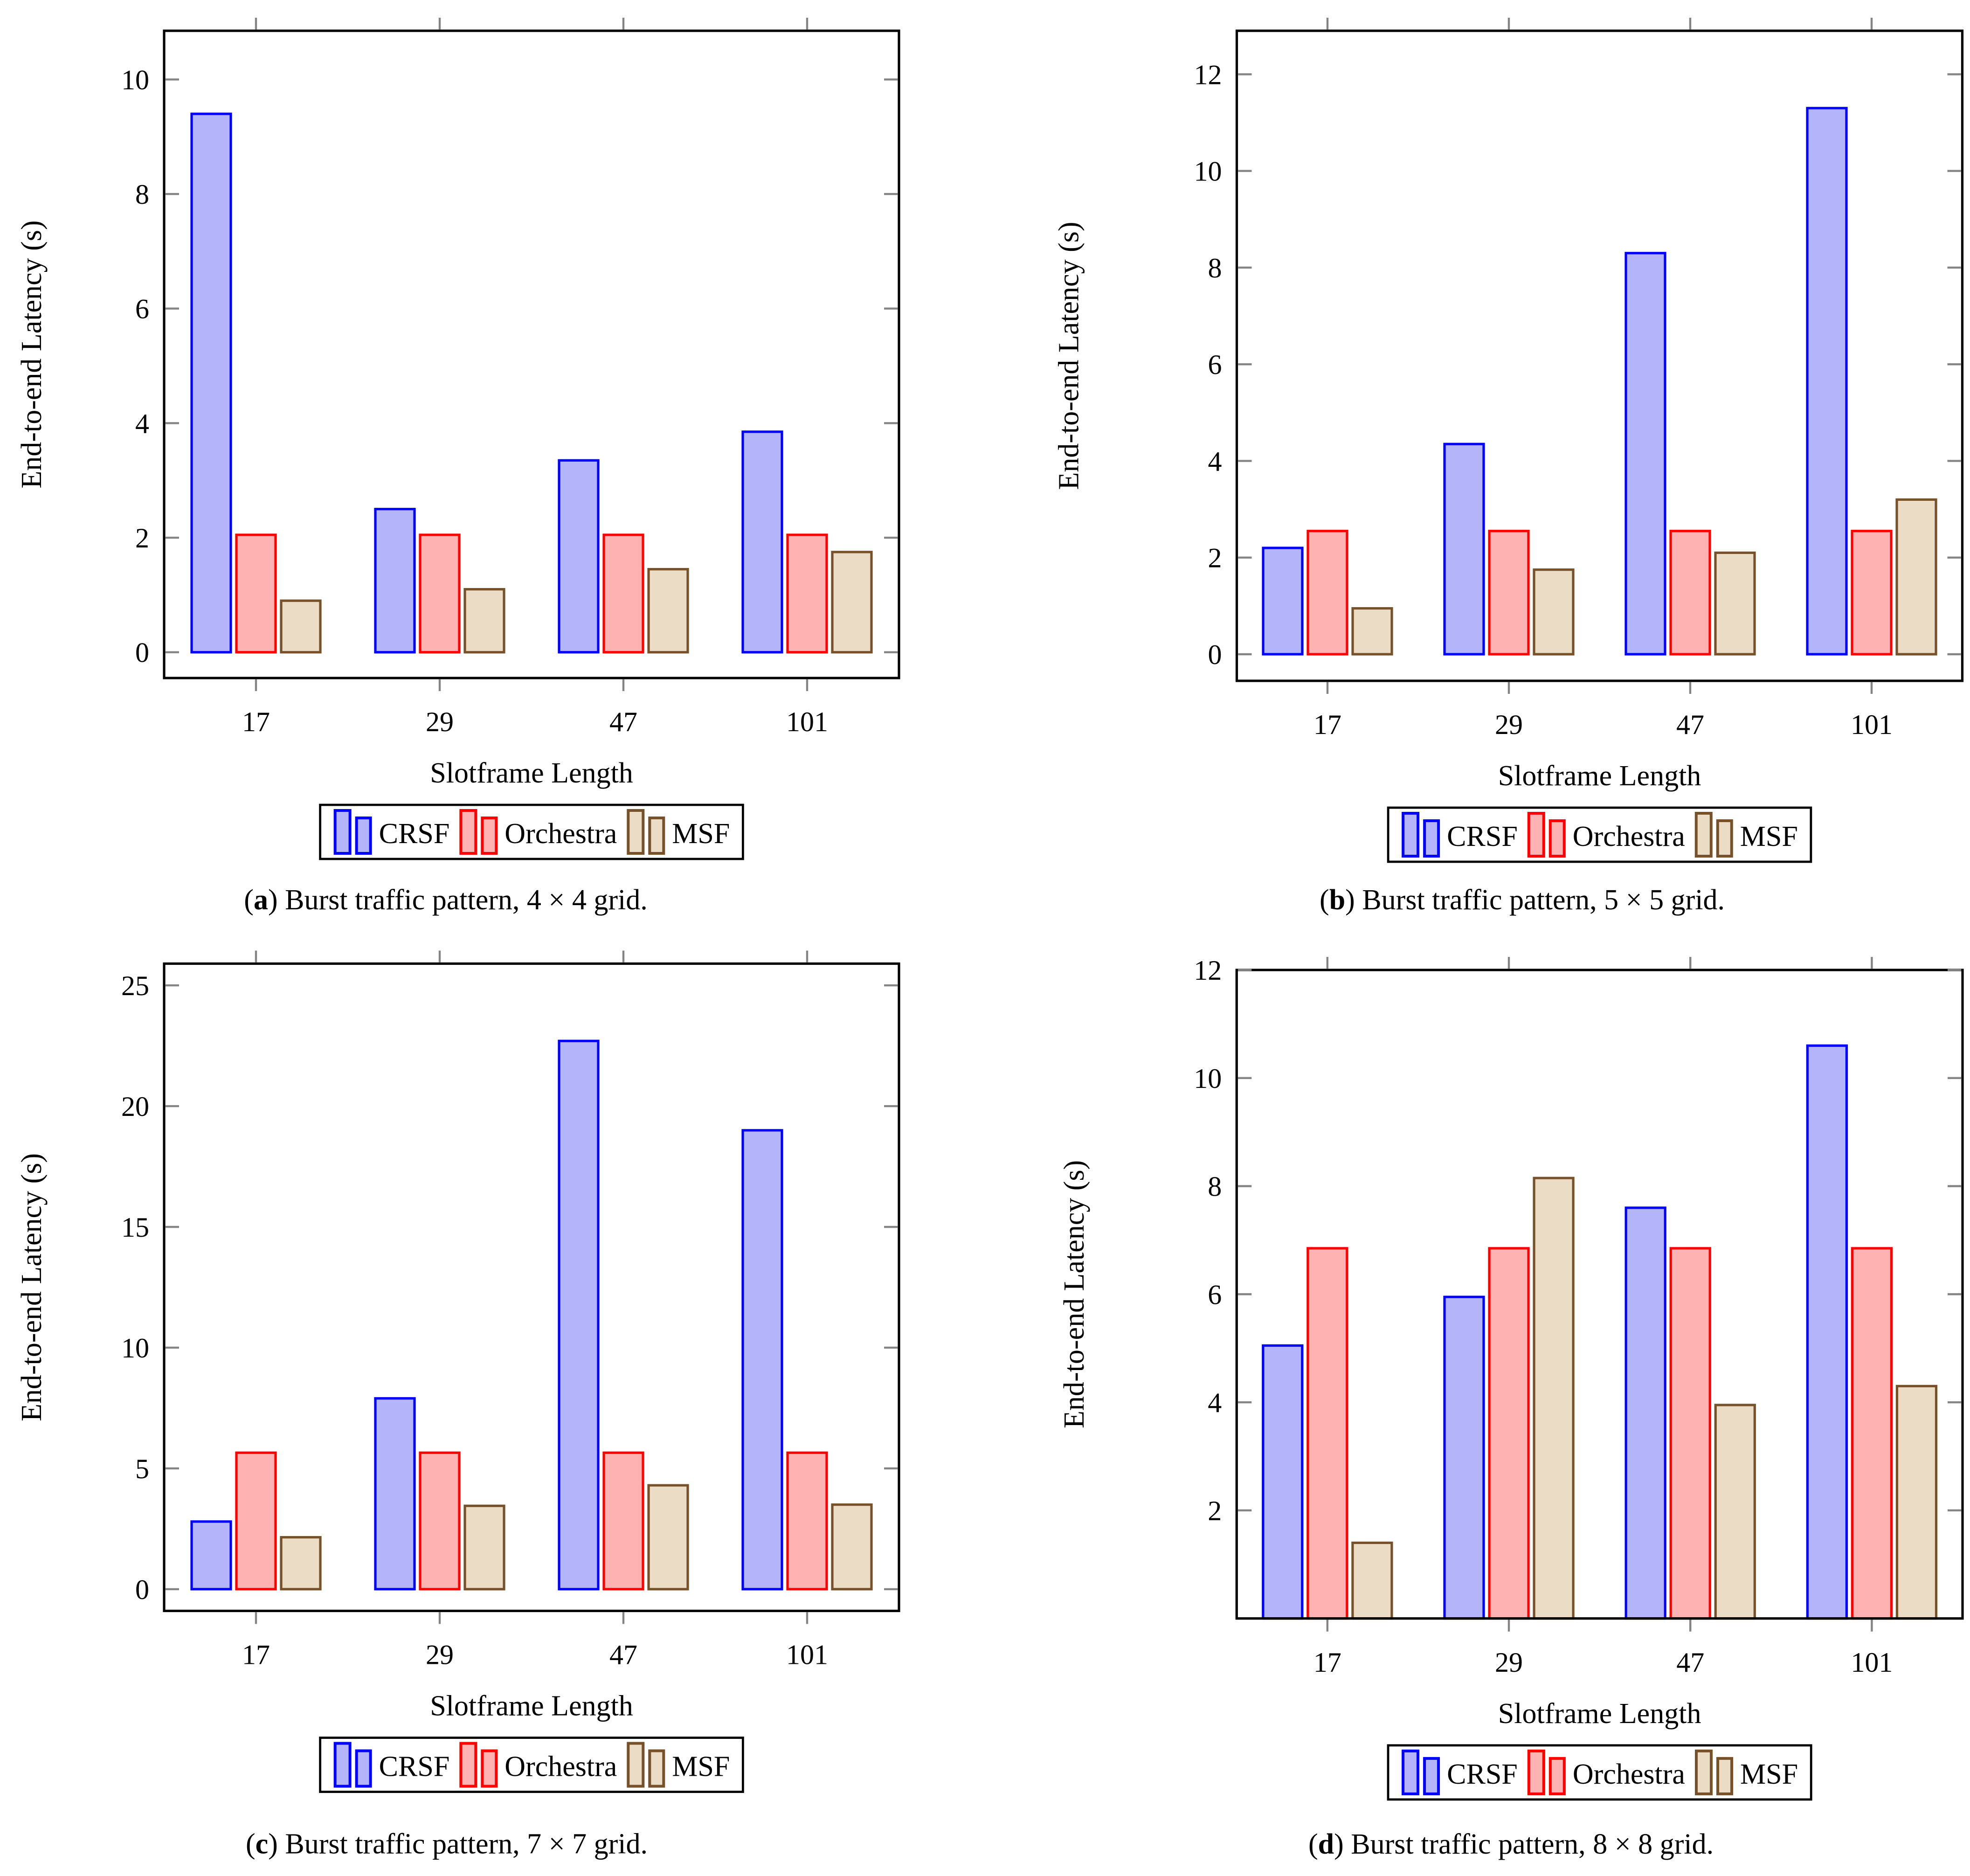 The width and height of the screenshot is (1970, 1876). What do you see at coordinates (142, 309) in the screenshot?
I see `y-tick-label: 6` at bounding box center [142, 309].